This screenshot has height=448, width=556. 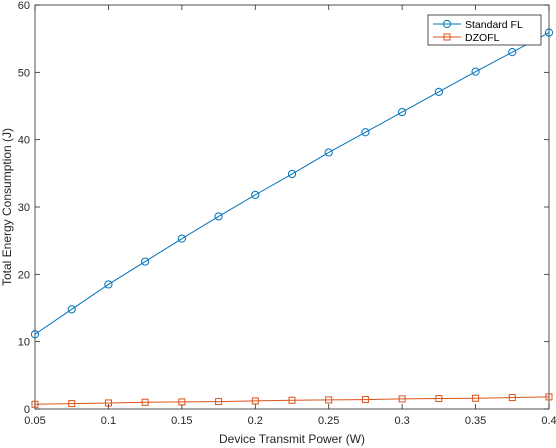 I want to click on y-tick-label-1: 10, so click(x=24, y=343).